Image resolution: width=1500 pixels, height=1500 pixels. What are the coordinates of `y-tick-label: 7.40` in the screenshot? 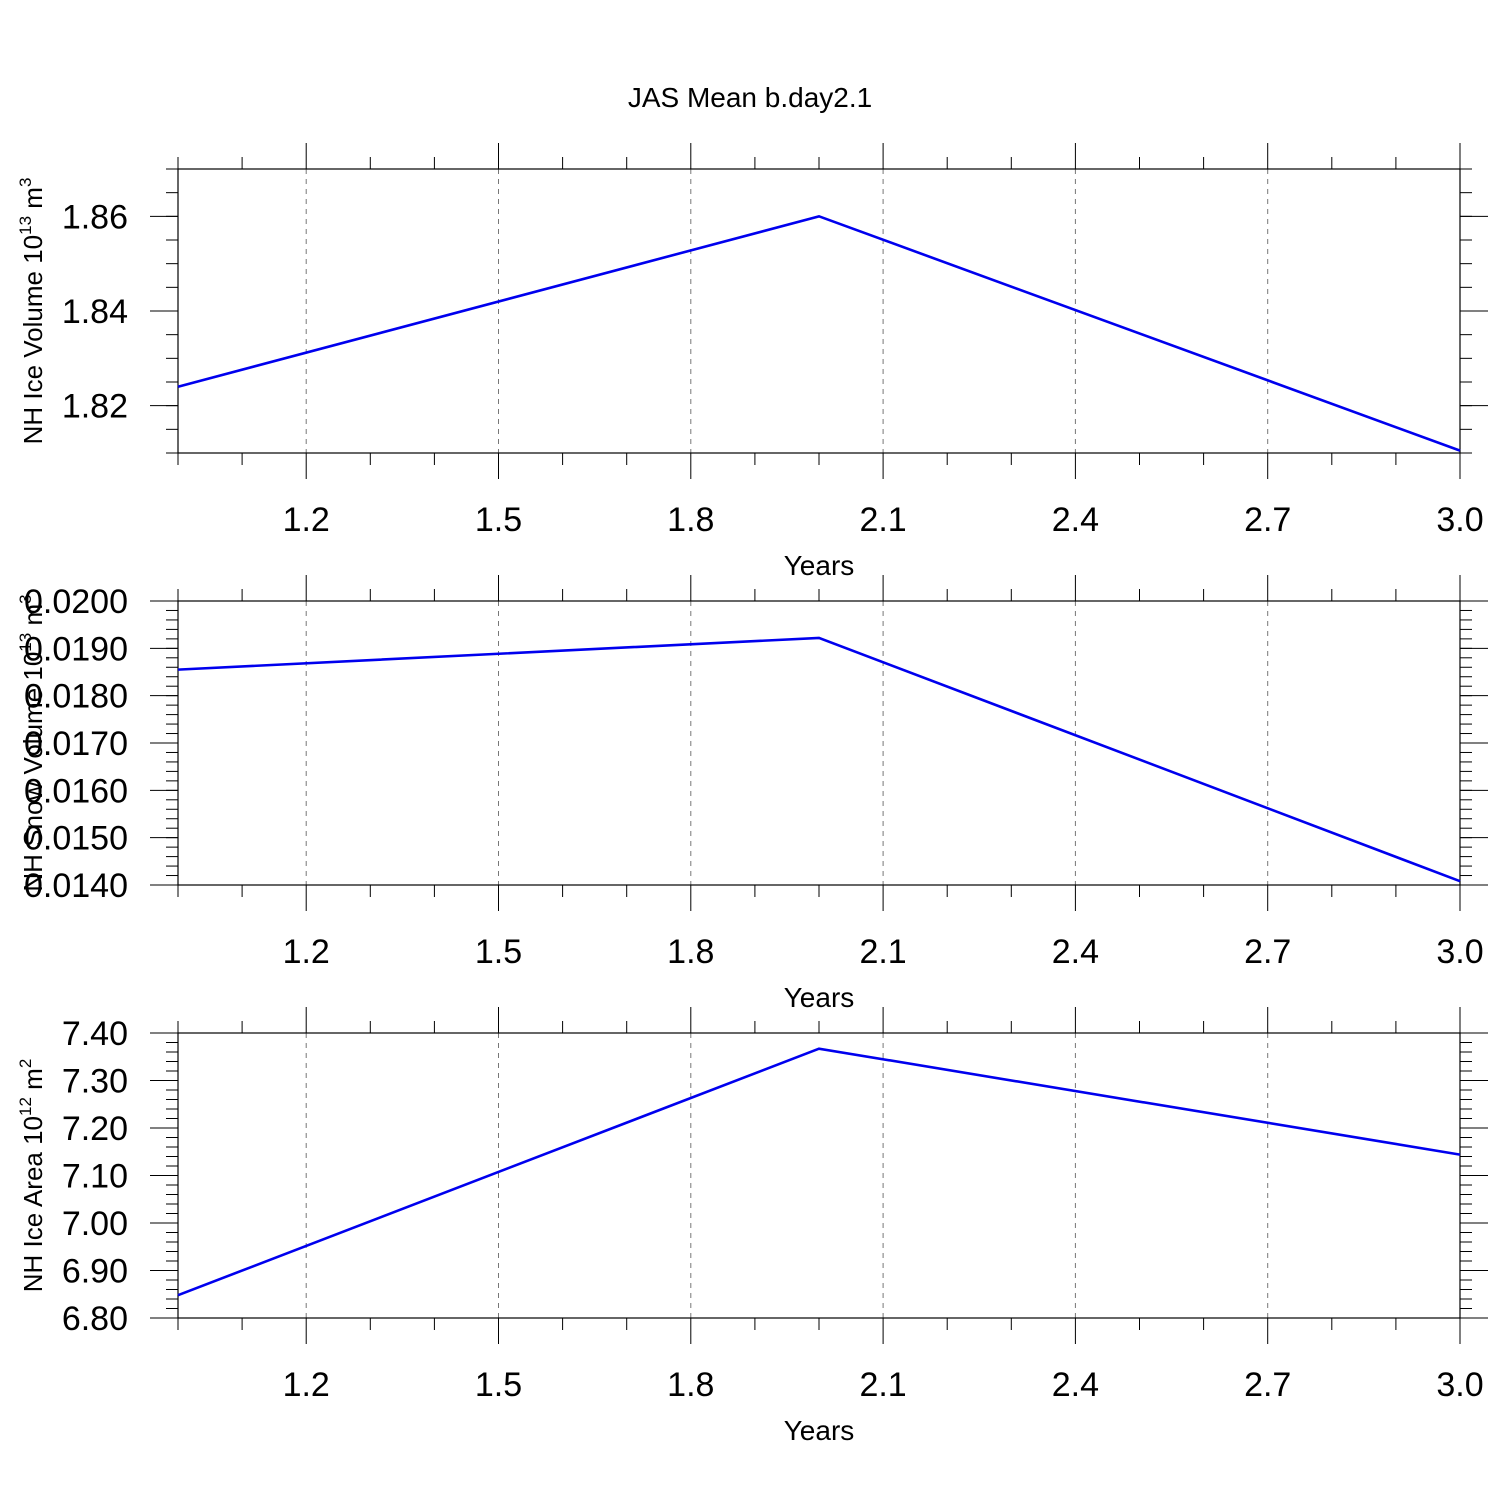 It's located at (95, 1034).